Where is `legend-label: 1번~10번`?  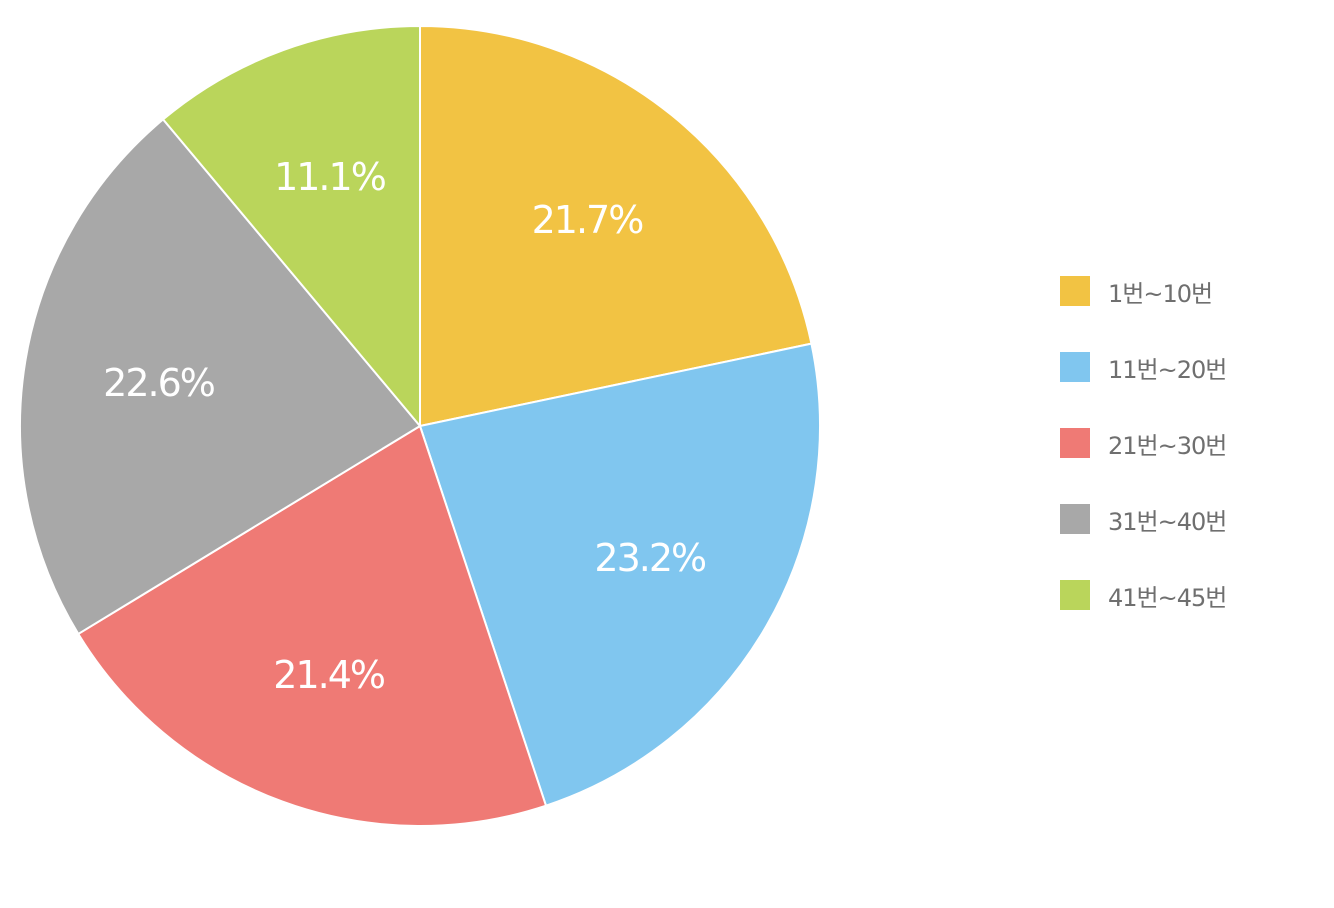
legend-label: 1번~10번 is located at coordinates (1160, 293).